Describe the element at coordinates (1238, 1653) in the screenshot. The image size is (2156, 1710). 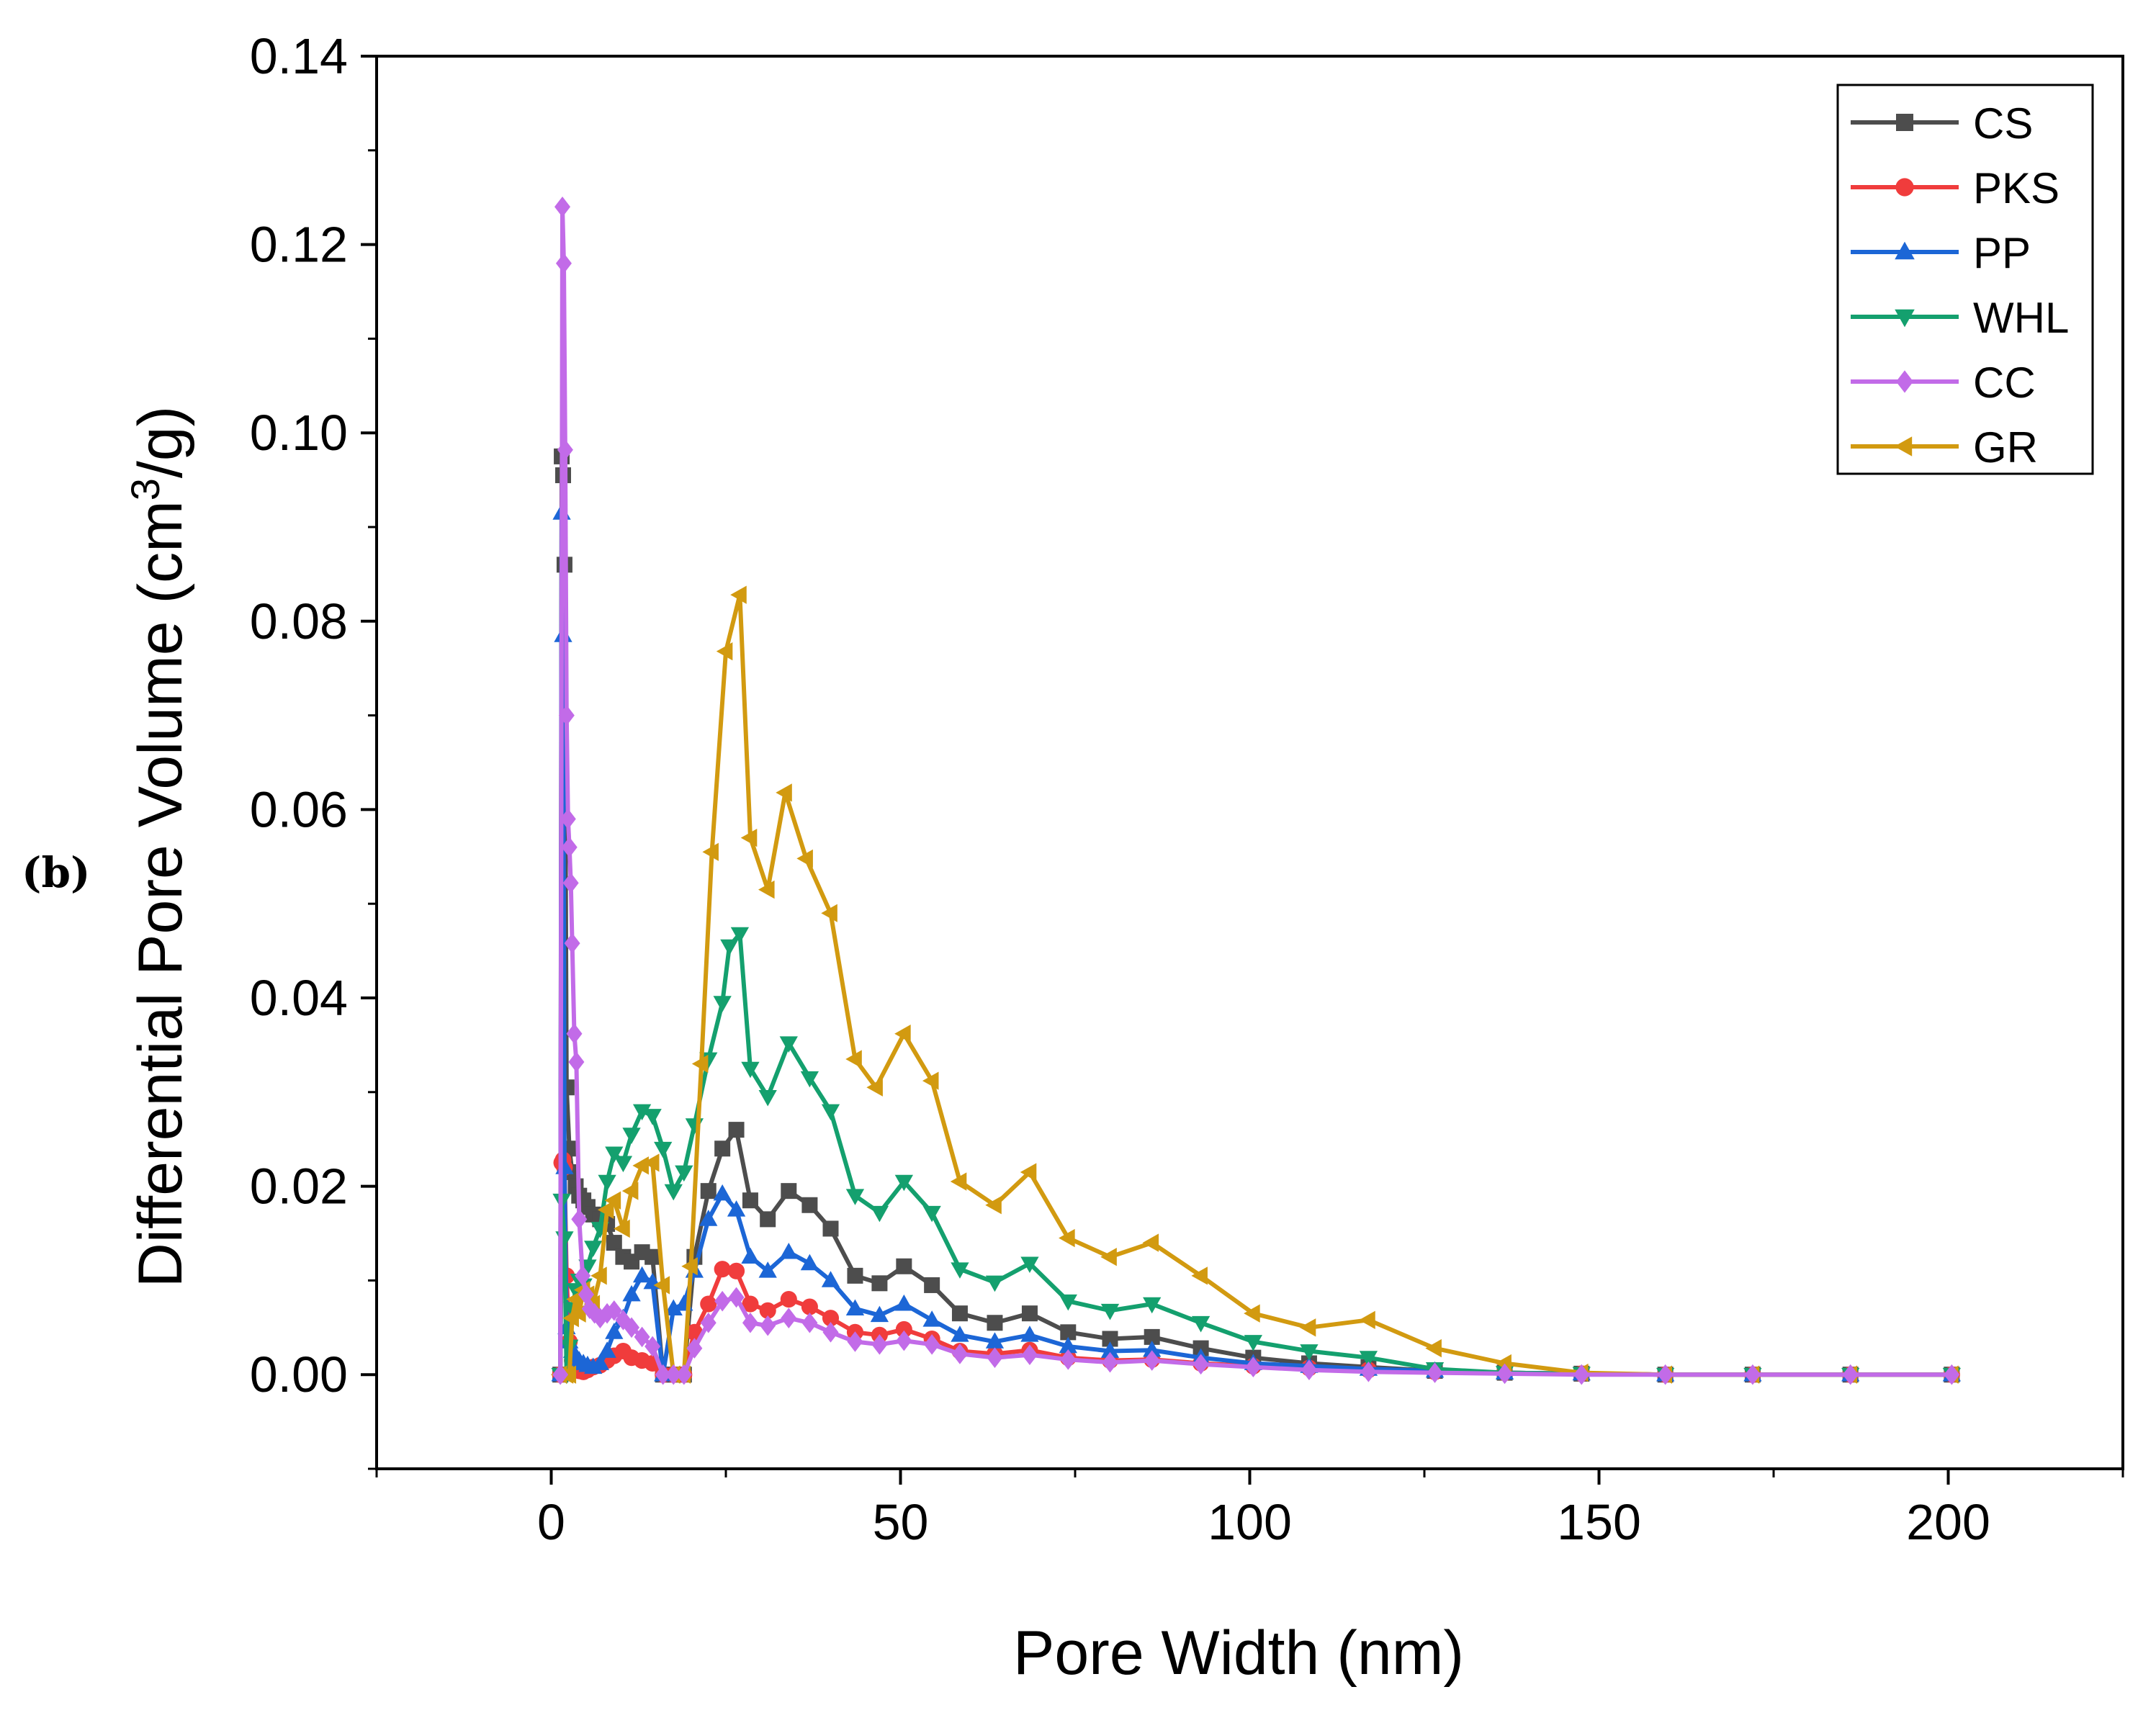
I see `x-axis-title: Pore Width (nm)` at that location.